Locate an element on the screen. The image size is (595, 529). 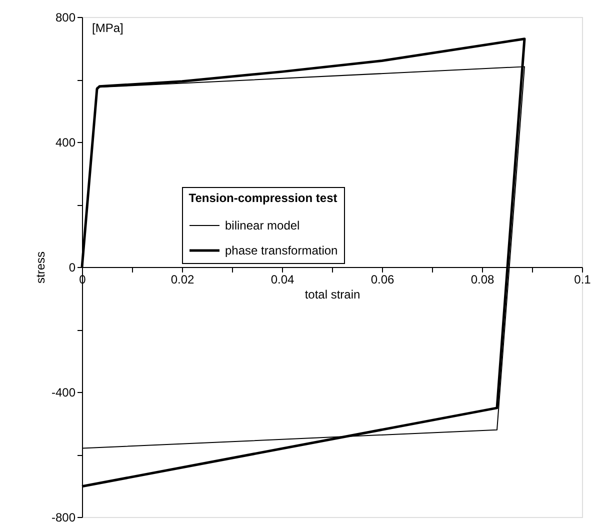
x-tick-label: 0.1 is located at coordinates (583, 279).